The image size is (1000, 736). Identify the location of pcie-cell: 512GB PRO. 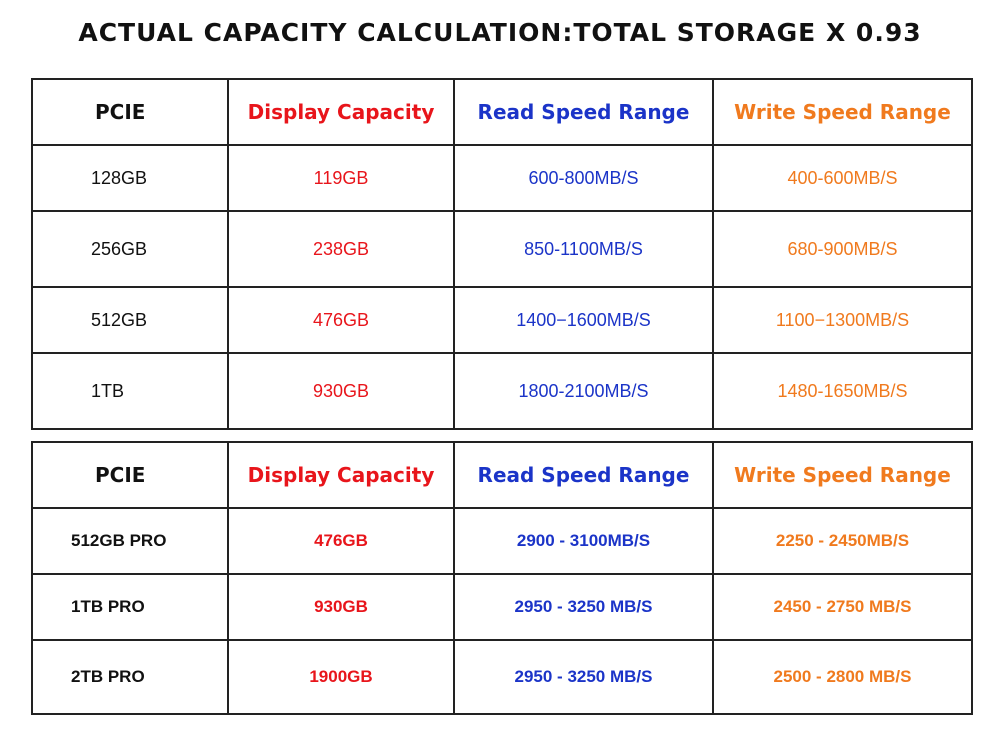
(130, 541).